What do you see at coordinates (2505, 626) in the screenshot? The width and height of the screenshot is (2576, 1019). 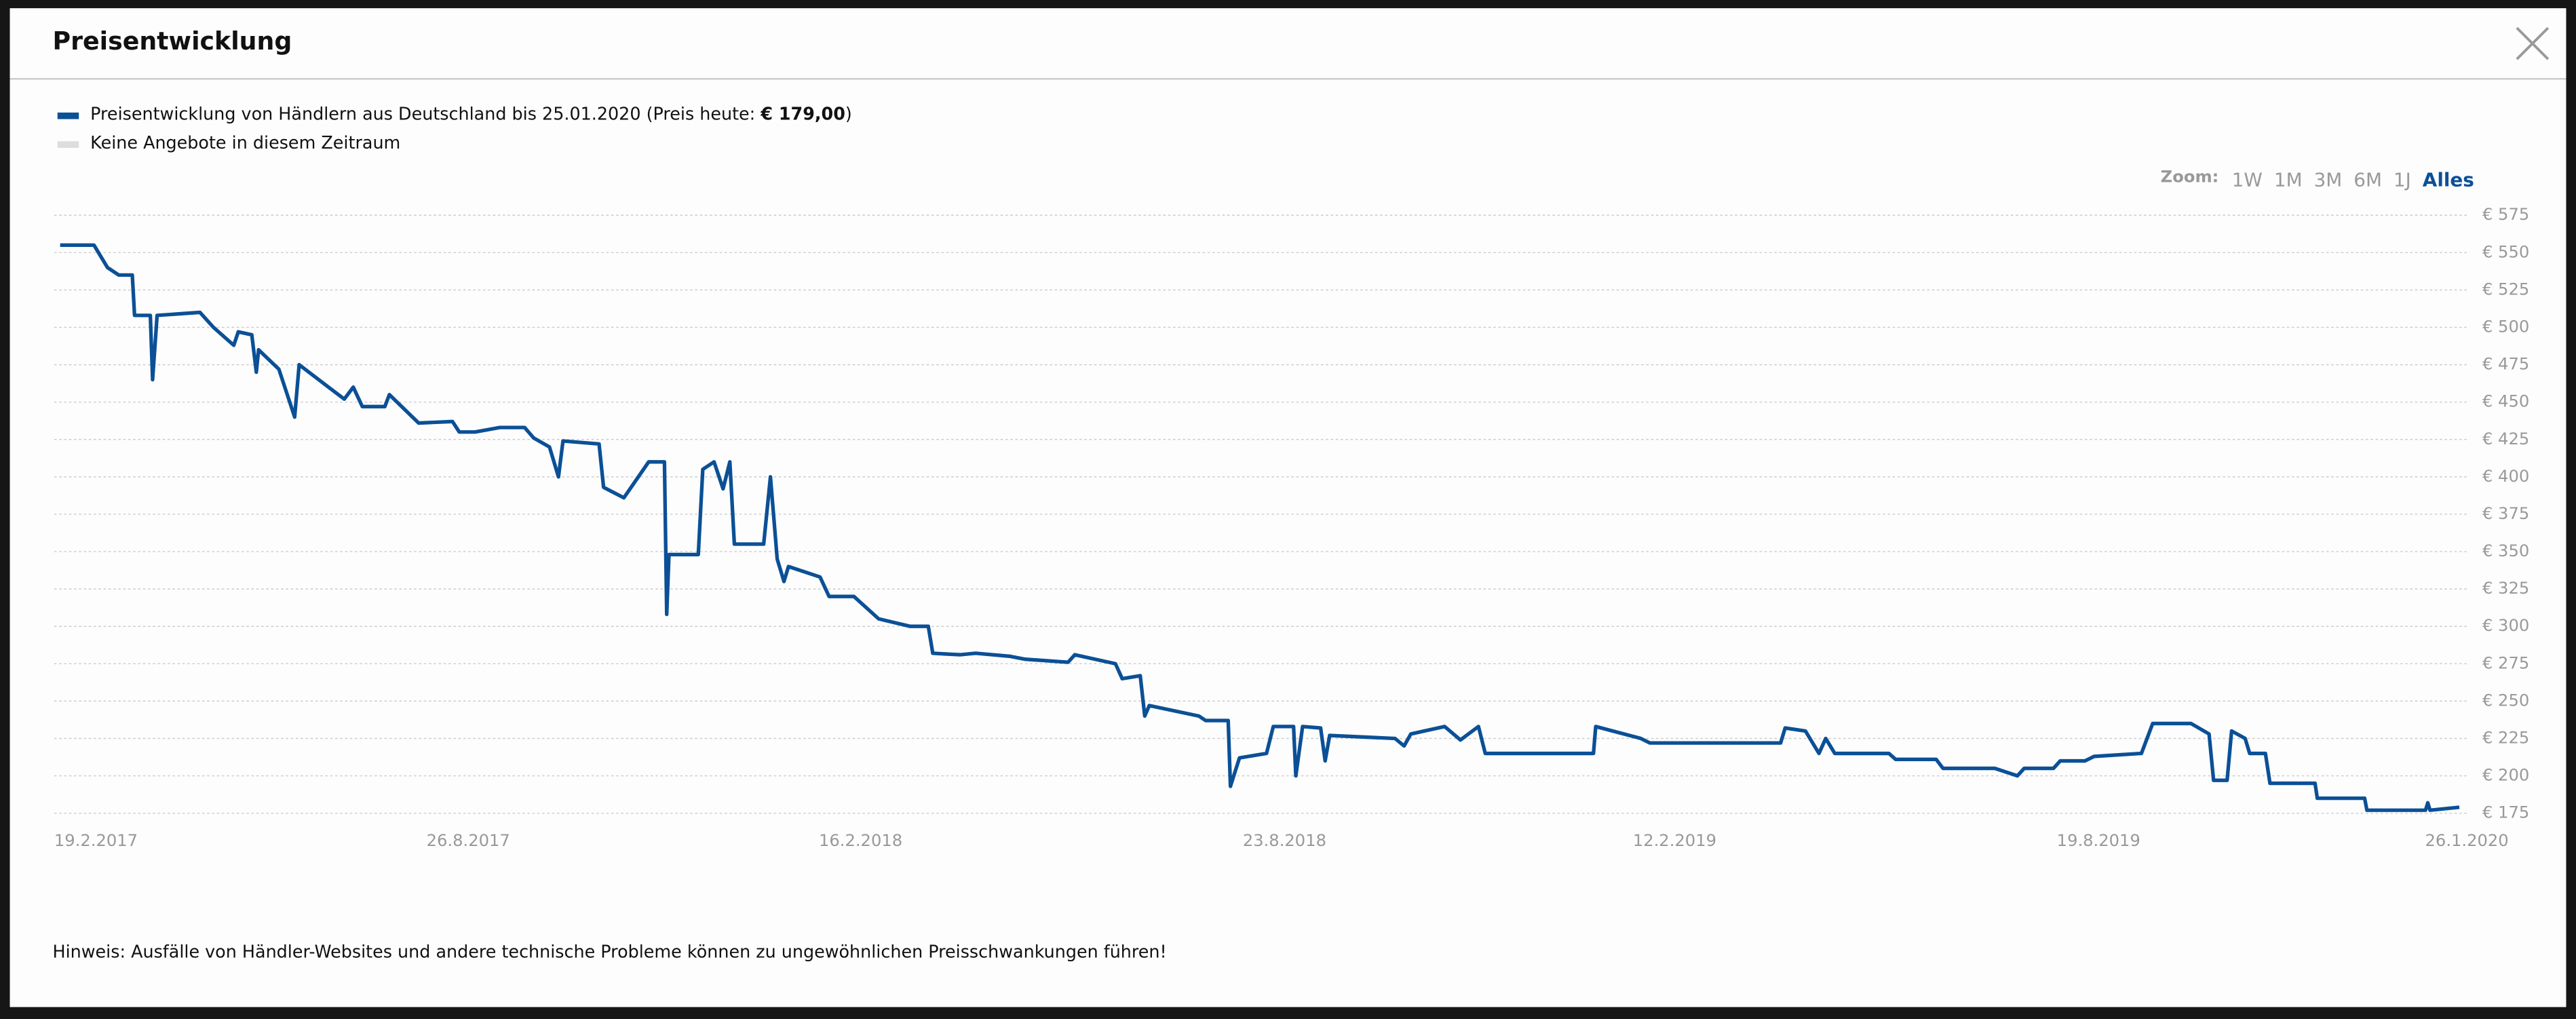 I see `y-tick-label: € 300` at bounding box center [2505, 626].